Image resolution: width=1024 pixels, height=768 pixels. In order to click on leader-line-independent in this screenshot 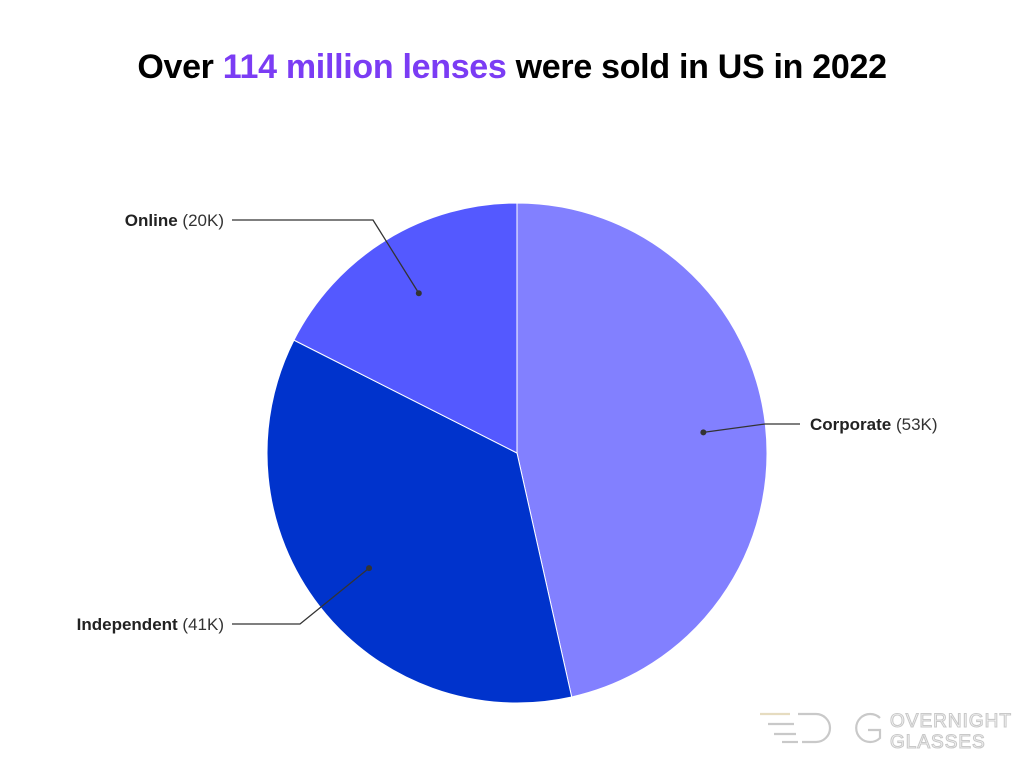, I will do `click(301, 596)`.